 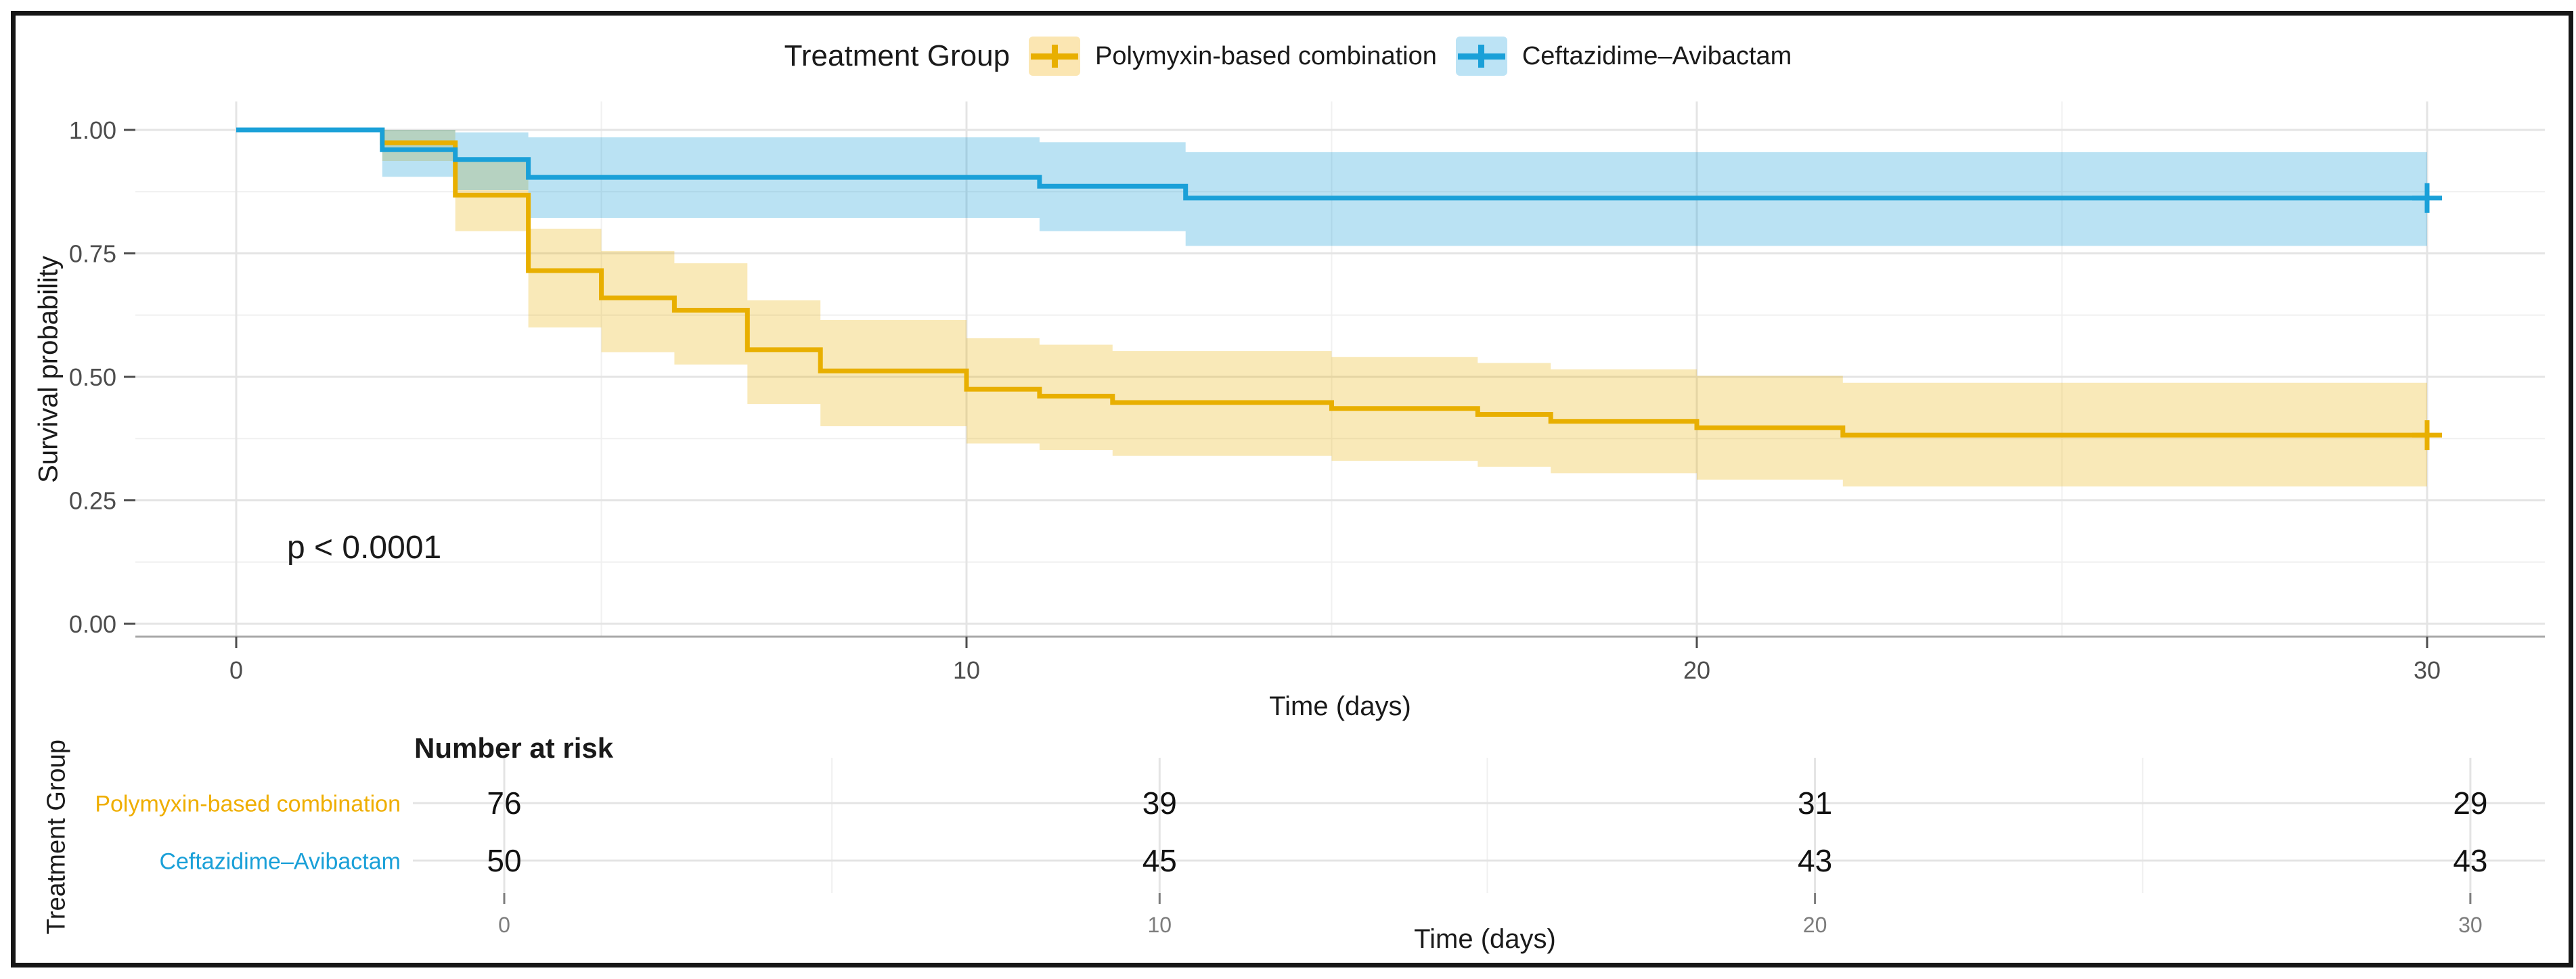 I want to click on risk-value: 45, so click(x=1159, y=860).